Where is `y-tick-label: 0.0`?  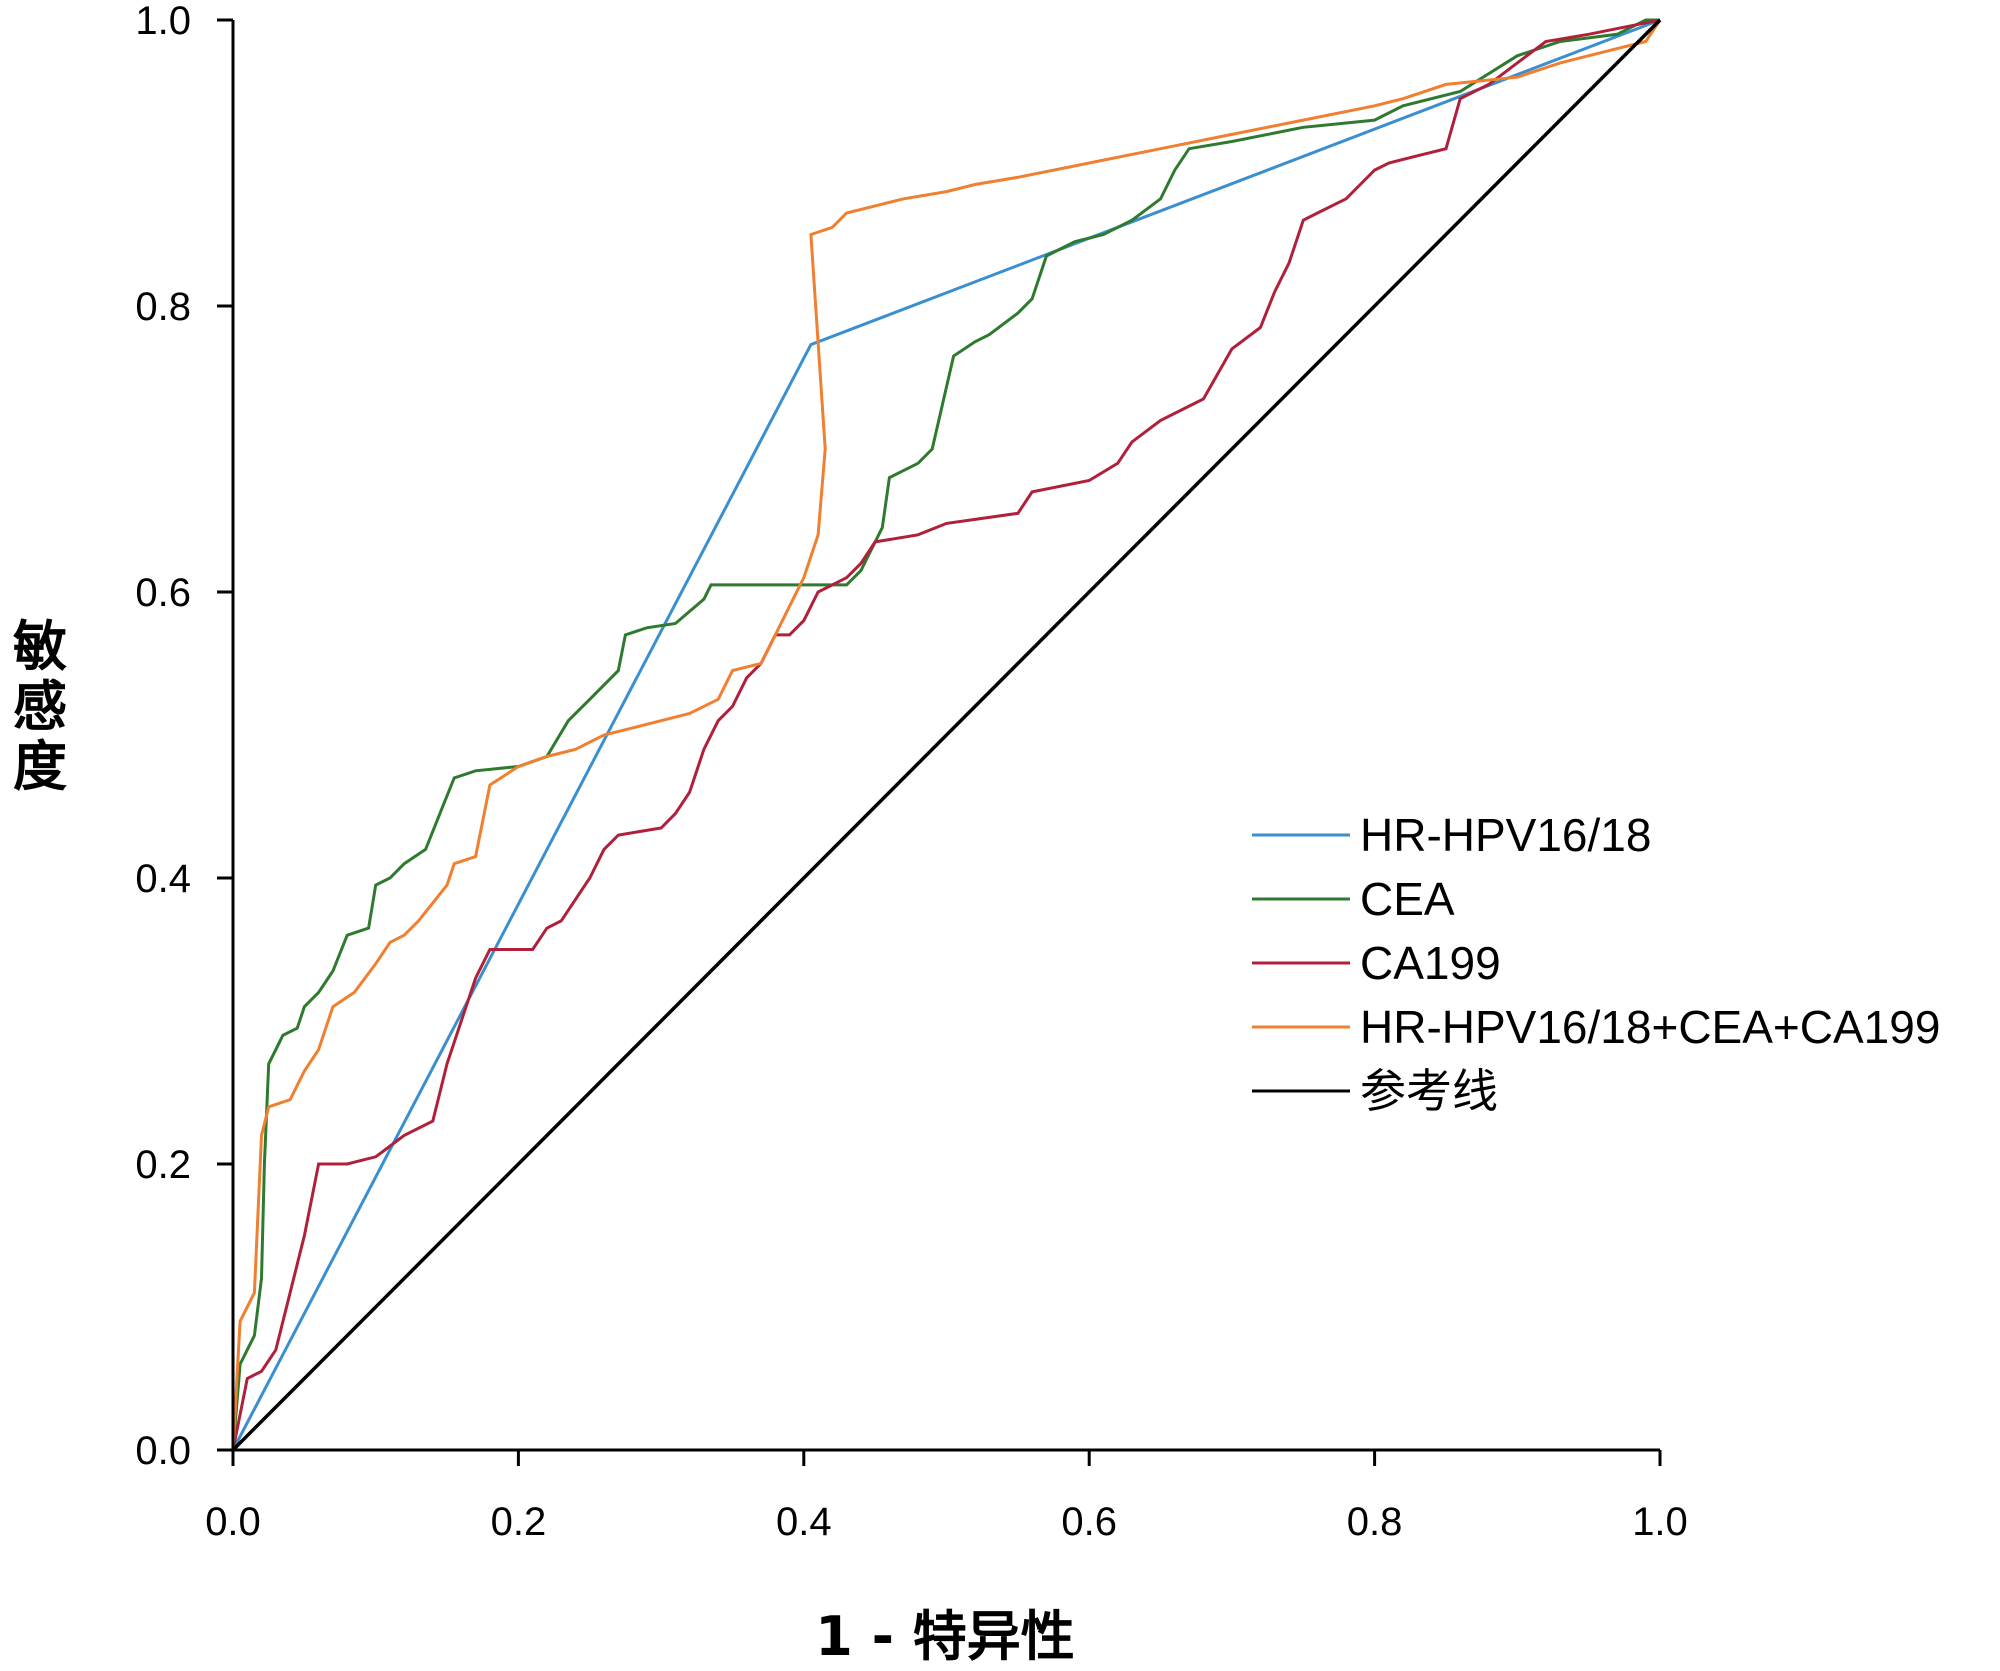
y-tick-label: 0.0 is located at coordinates (163, 1451).